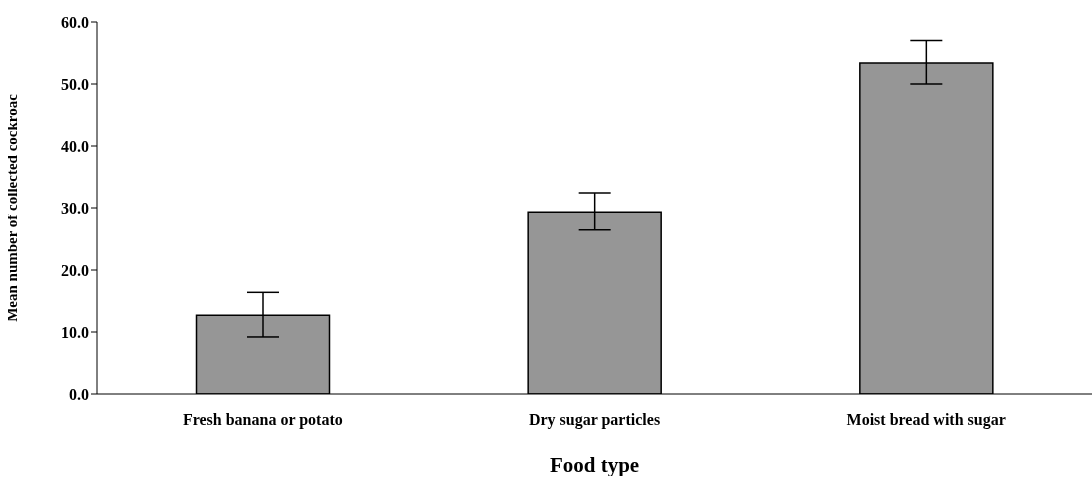 The image size is (1092, 481). Describe the element at coordinates (75, 84) in the screenshot. I see `y-tick-label: 50.0` at that location.